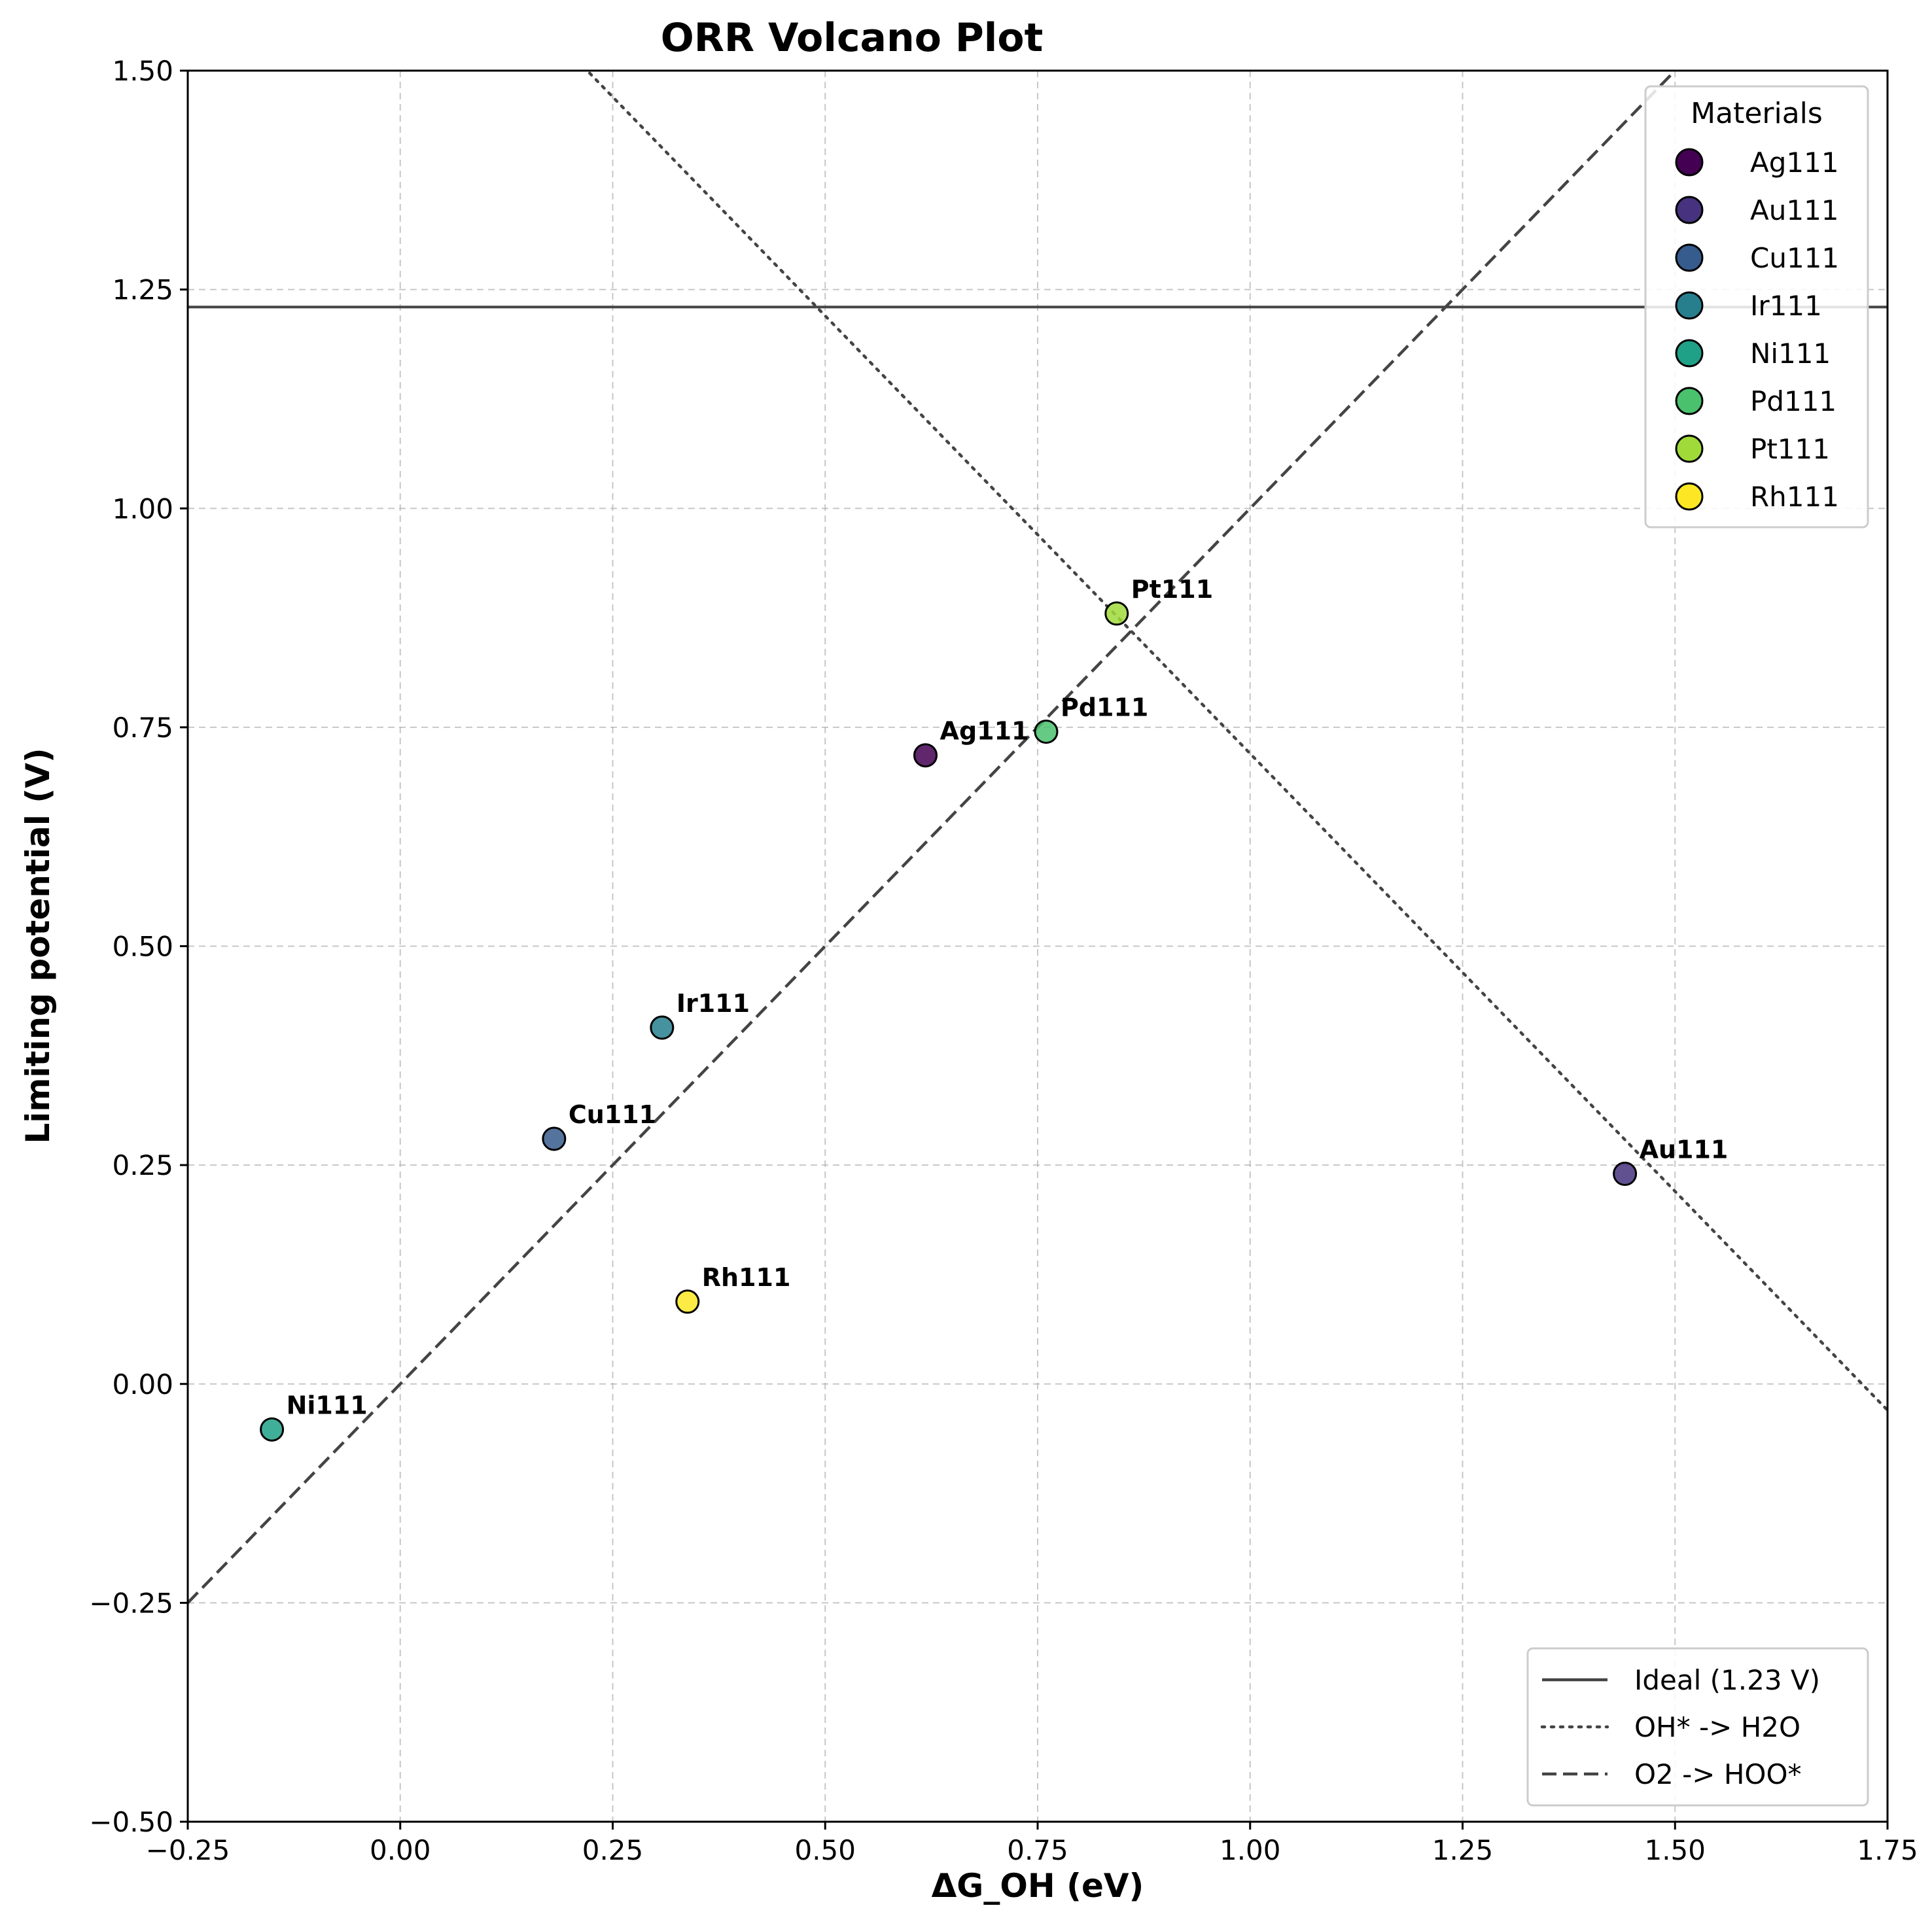 The height and width of the screenshot is (1929, 1932). Describe the element at coordinates (1689, 496) in the screenshot. I see `legend-marker-rh111` at that location.